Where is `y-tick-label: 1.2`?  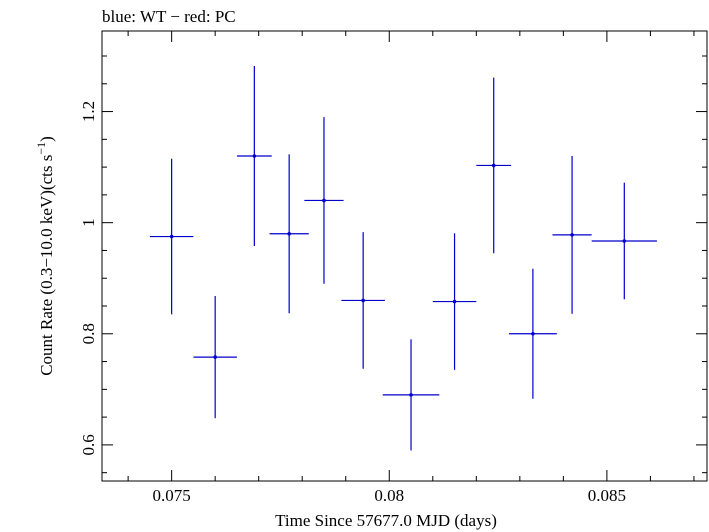
y-tick-label: 1.2 is located at coordinates (88, 111).